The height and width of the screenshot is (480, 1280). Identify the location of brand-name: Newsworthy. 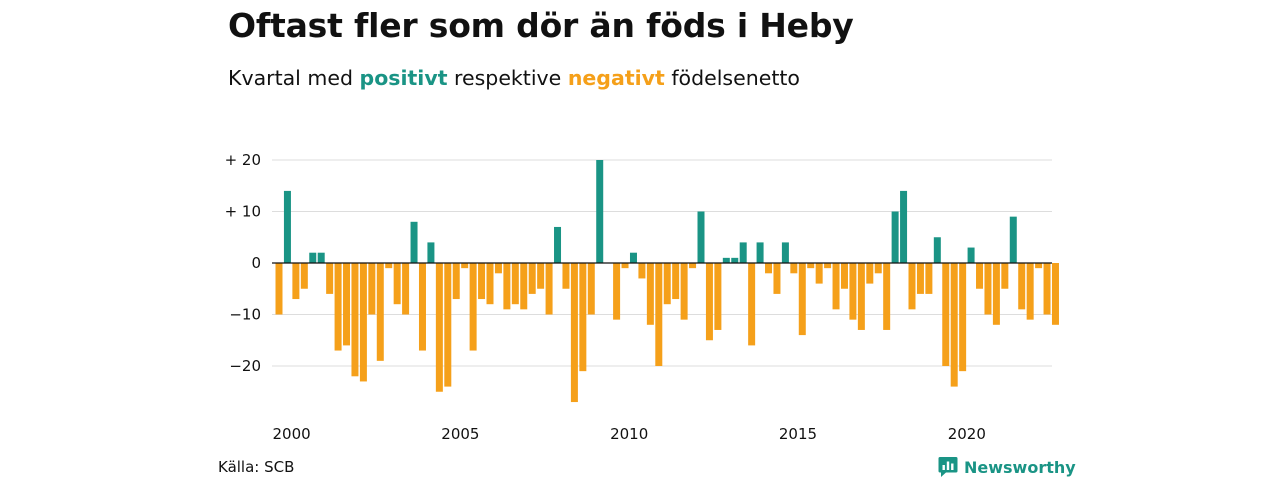
(1020, 467).